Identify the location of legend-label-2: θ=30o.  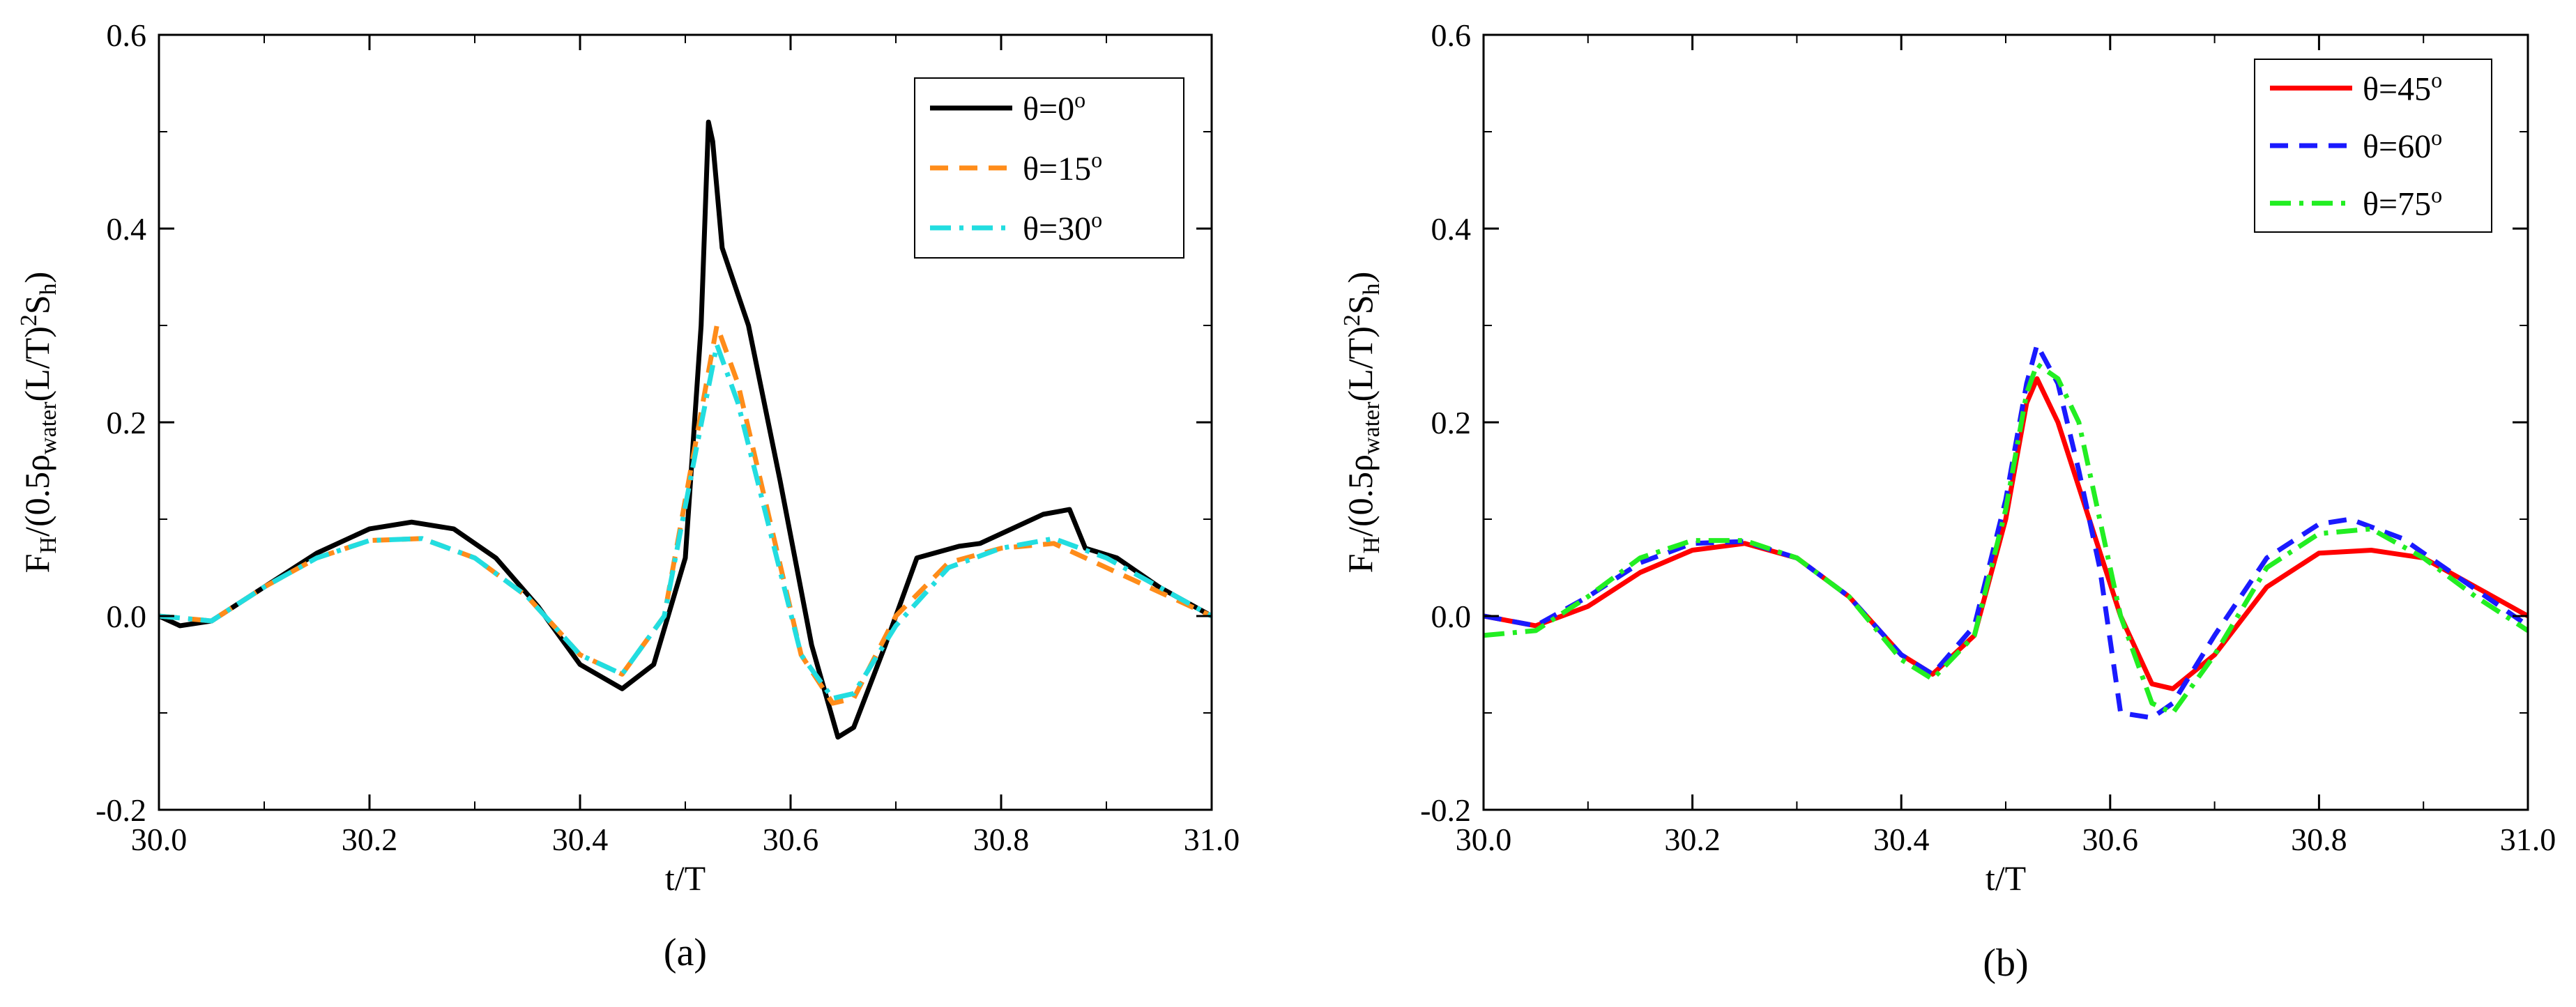
(1063, 227).